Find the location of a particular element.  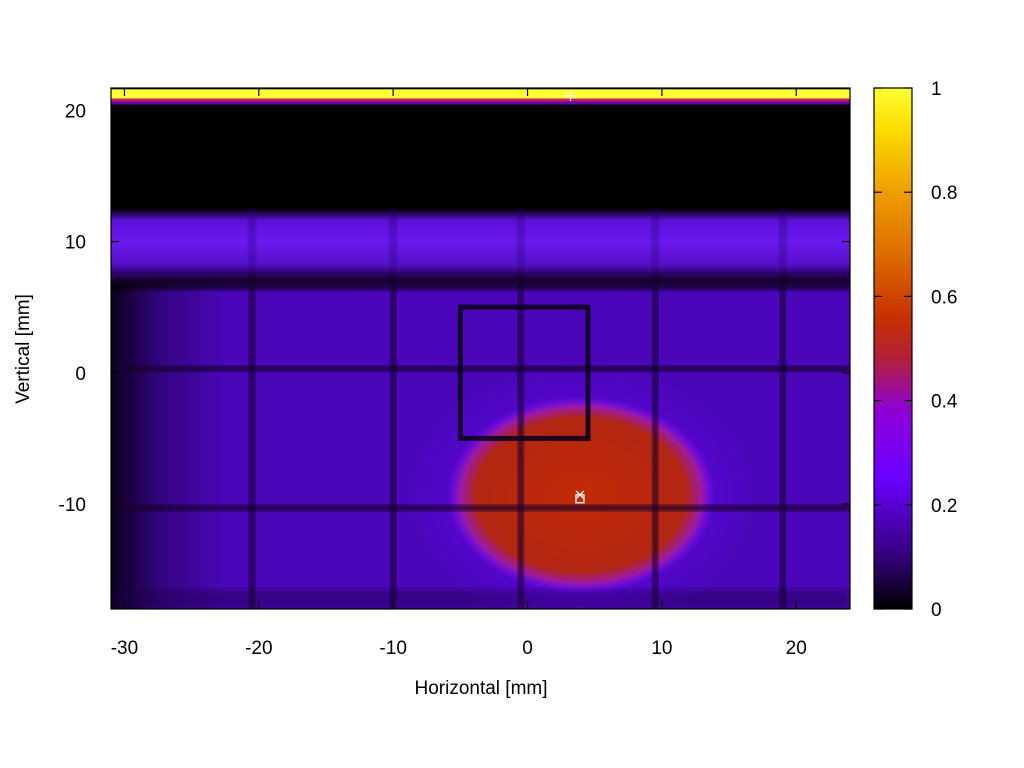

y-tick-label: 10 is located at coordinates (75, 243).